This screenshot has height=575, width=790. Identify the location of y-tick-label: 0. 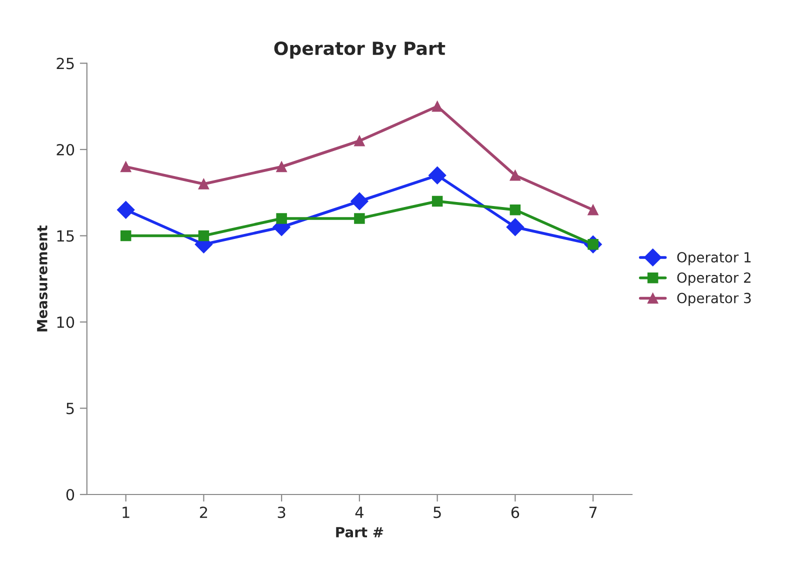
(70, 494).